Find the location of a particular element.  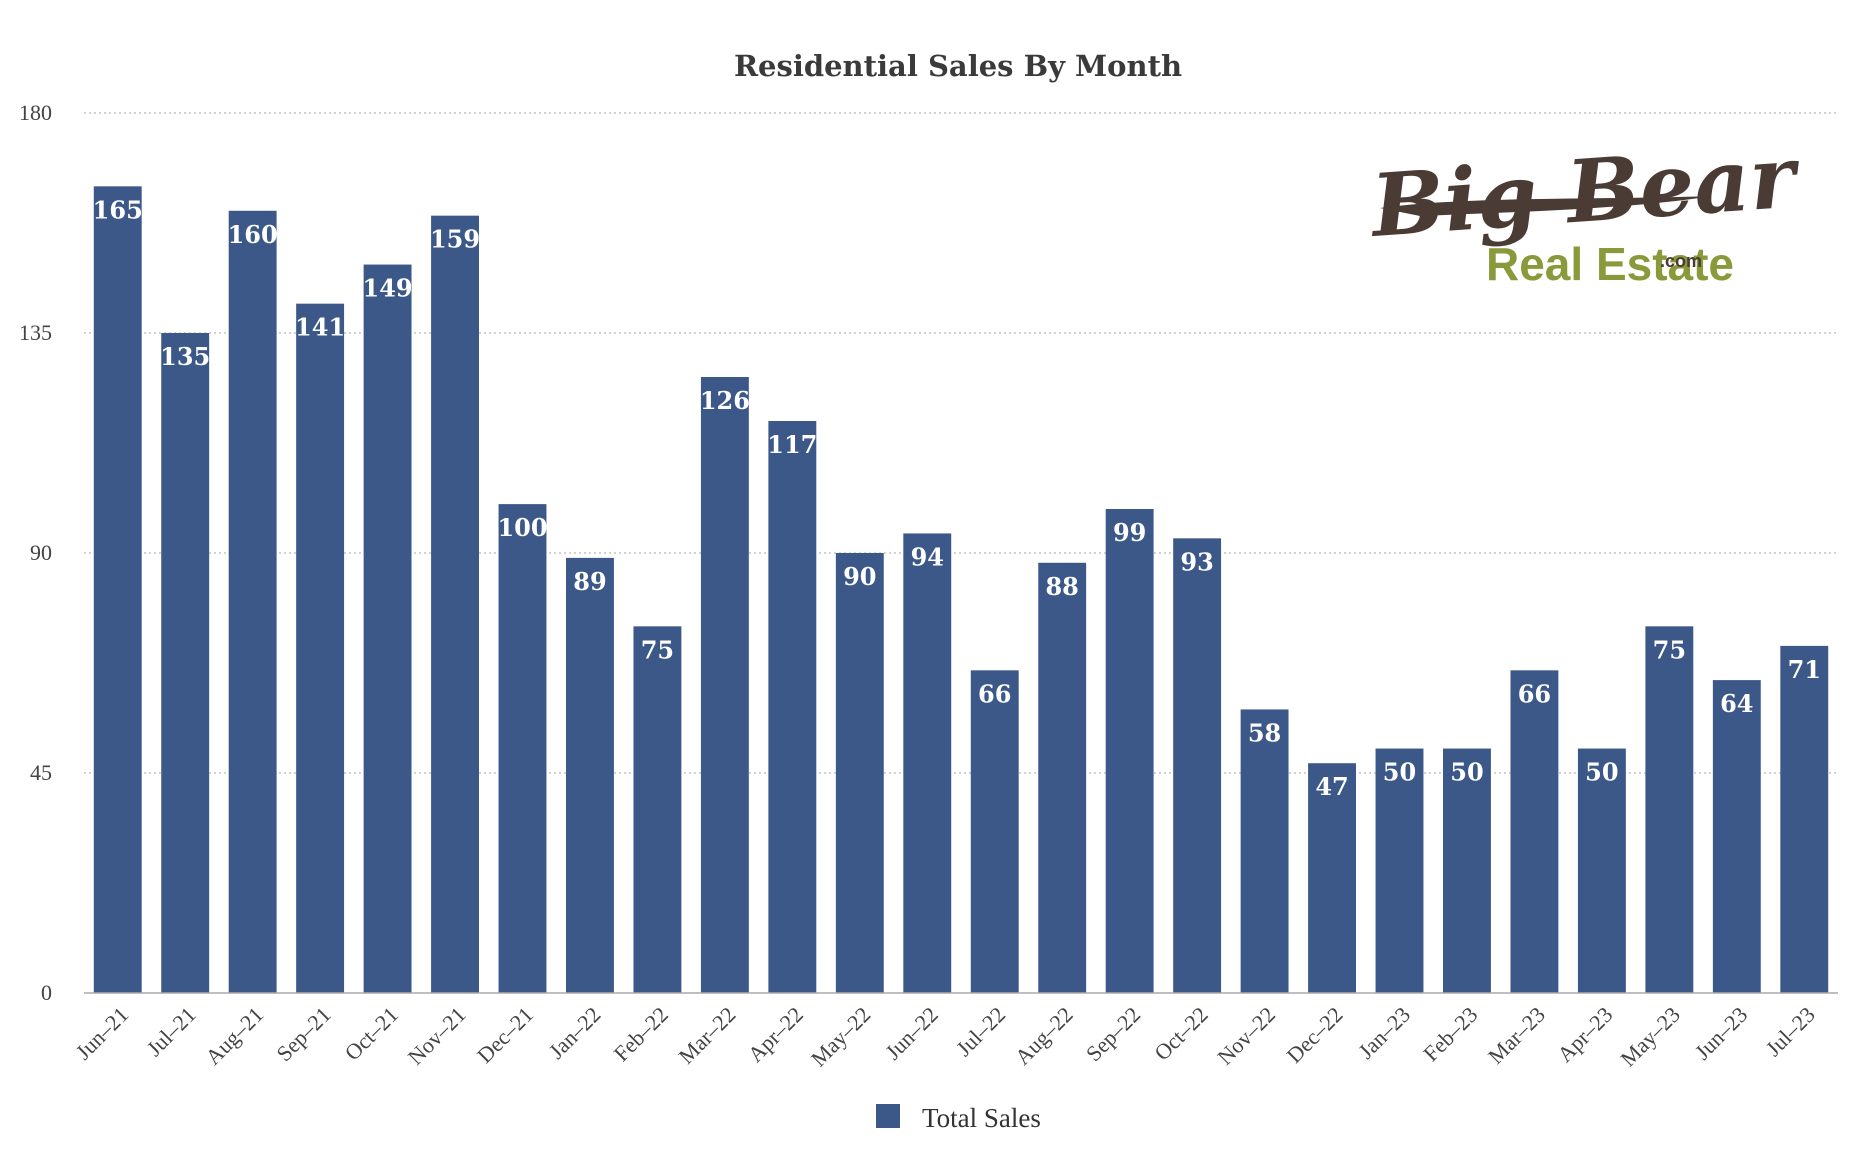

x-tick-label-6: Dec–21 is located at coordinates (505, 1035).